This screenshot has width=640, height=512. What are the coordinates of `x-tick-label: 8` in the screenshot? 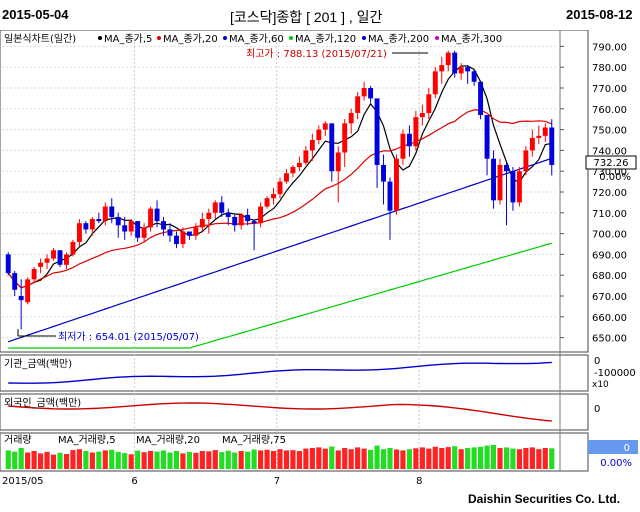 It's located at (419, 481).